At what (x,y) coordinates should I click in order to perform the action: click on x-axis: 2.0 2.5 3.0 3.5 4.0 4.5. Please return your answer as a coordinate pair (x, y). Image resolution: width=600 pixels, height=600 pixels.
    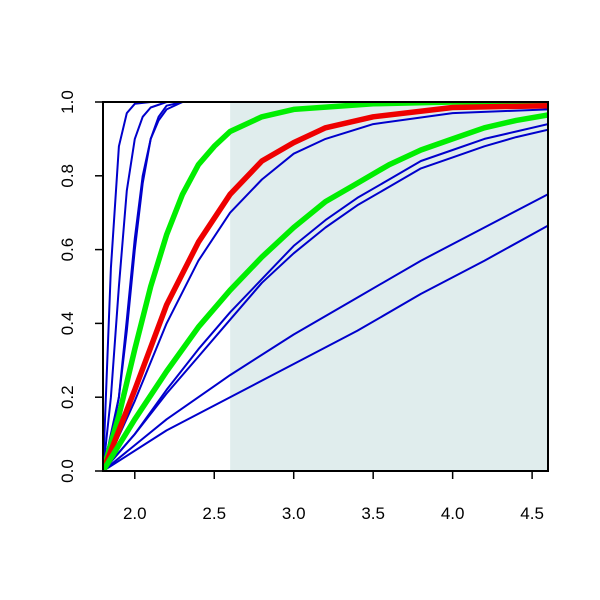
    Looking at the image, I should click on (333, 497).